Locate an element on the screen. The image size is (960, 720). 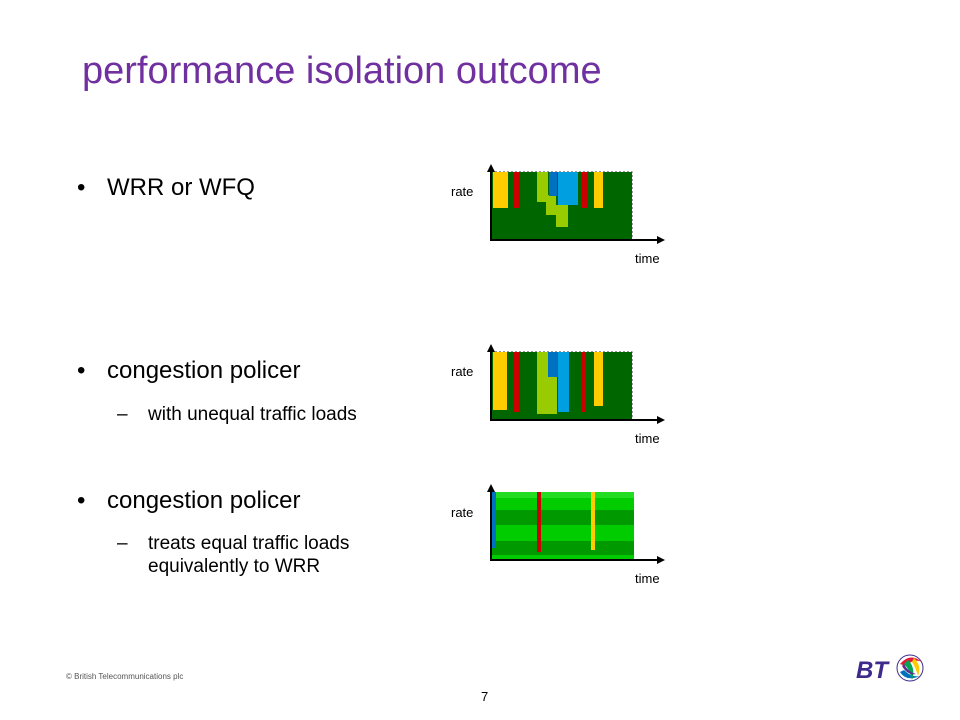
plot-2-flow-cyan is located at coordinates (563, 382).